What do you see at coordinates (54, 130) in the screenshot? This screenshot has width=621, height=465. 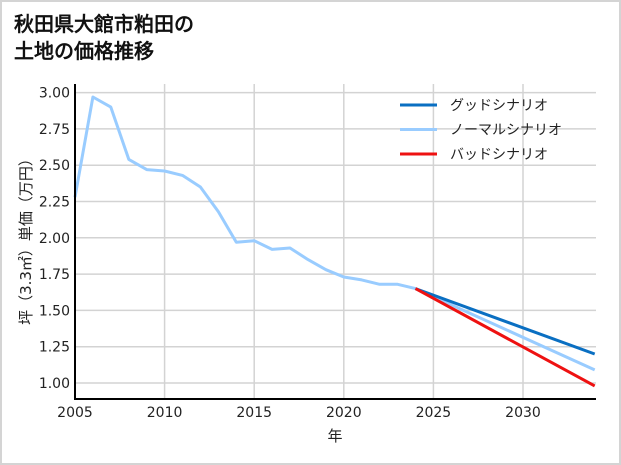 I see `y-tick-label: 2.75` at bounding box center [54, 130].